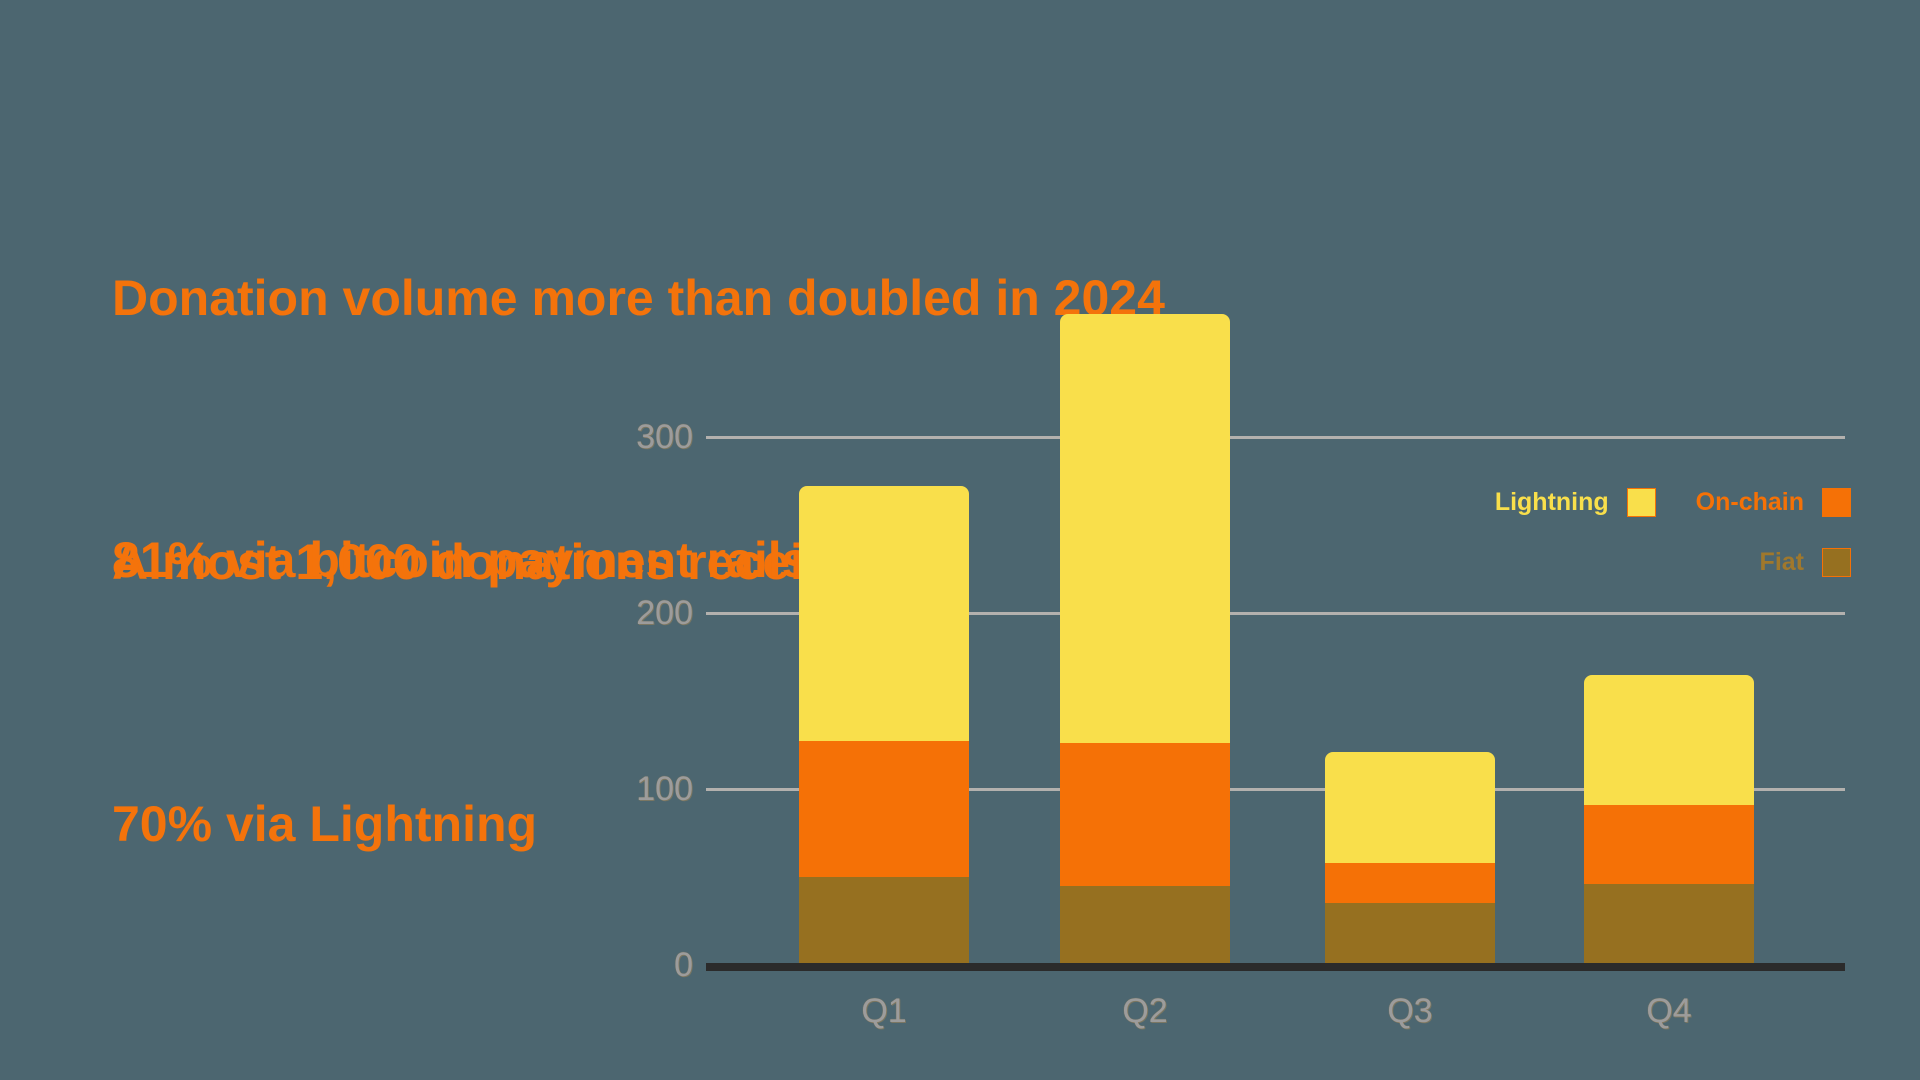 This screenshot has width=1920, height=1080. What do you see at coordinates (1410, 883) in the screenshot?
I see `bar-segment-on-chain-q3` at bounding box center [1410, 883].